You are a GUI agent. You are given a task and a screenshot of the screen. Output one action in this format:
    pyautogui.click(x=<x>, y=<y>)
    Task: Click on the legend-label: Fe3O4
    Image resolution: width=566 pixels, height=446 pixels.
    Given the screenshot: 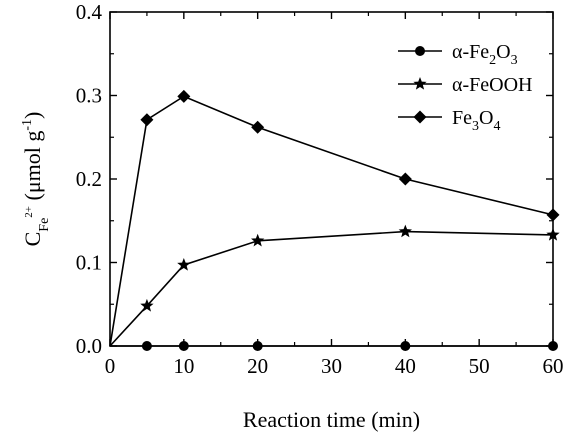 What is the action you would take?
    pyautogui.click(x=476, y=120)
    